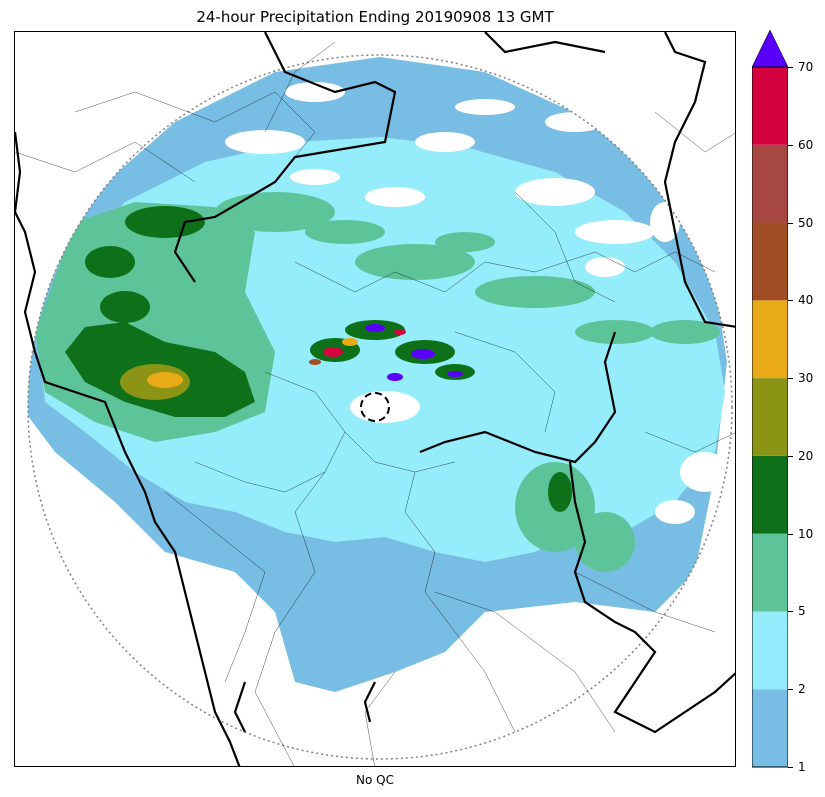  I want to click on colorbar-tick-label: 30, so click(806, 378).